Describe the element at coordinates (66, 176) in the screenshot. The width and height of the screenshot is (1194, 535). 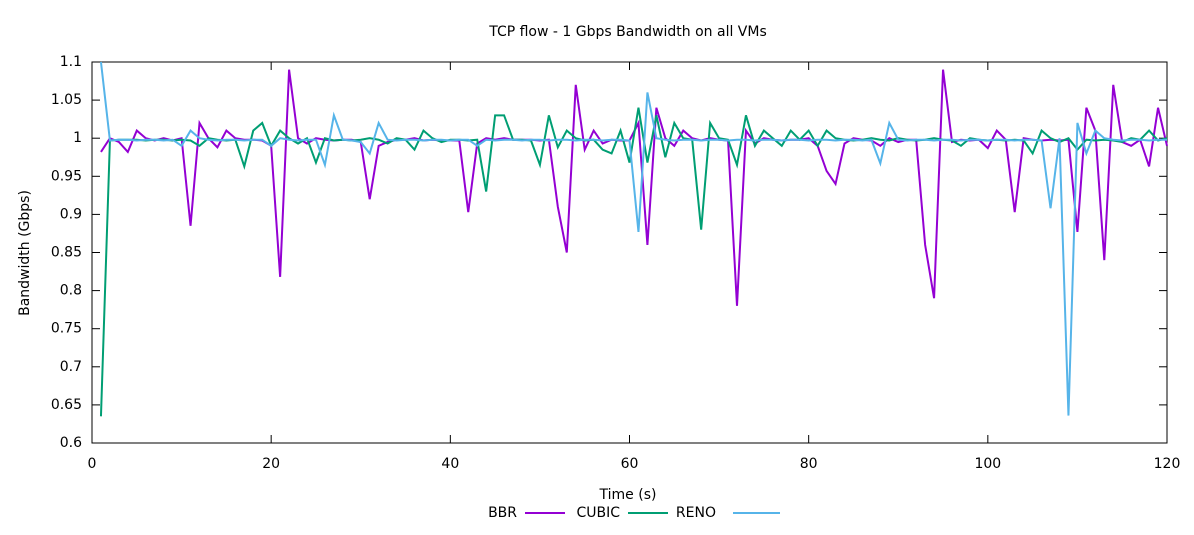
I see `y-tick-label: 0.95` at that location.